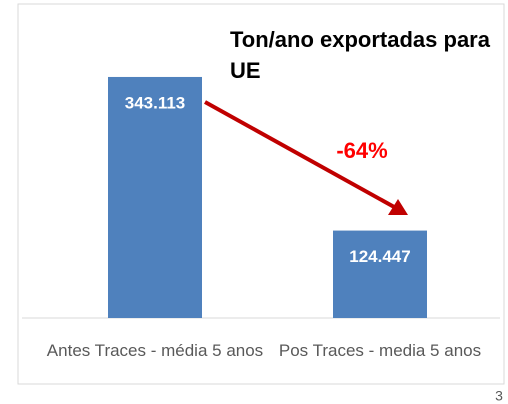 This screenshot has width=508, height=404. What do you see at coordinates (155, 102) in the screenshot?
I see `data-label: 343.113` at bounding box center [155, 102].